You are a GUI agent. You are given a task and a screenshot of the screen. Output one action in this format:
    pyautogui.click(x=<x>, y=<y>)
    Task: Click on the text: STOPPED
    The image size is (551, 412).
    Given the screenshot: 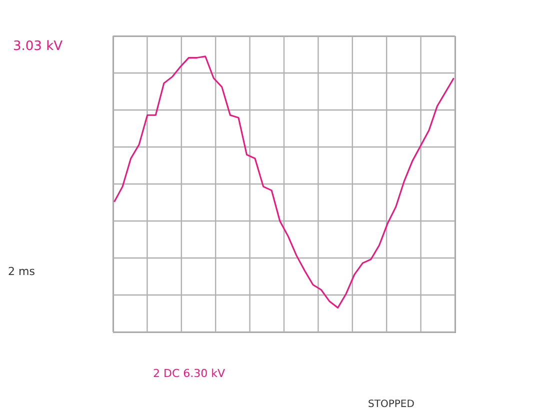 What is the action you would take?
    pyautogui.click(x=391, y=404)
    